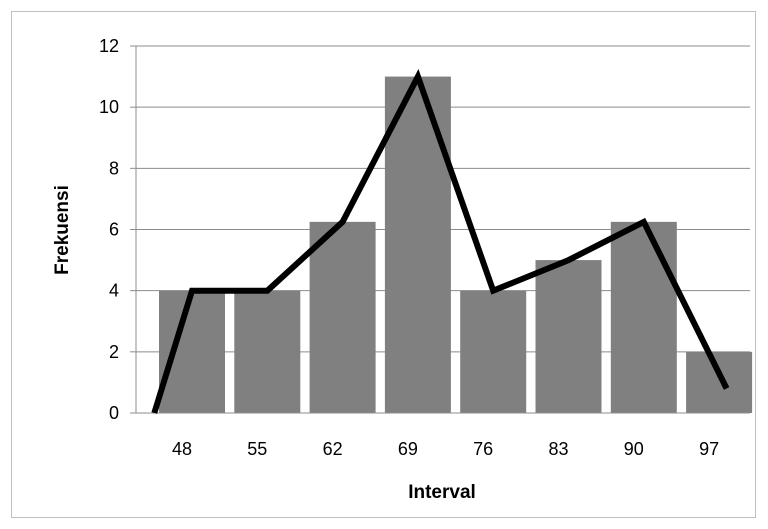  I want to click on y-tick-label: 10, so click(109, 107).